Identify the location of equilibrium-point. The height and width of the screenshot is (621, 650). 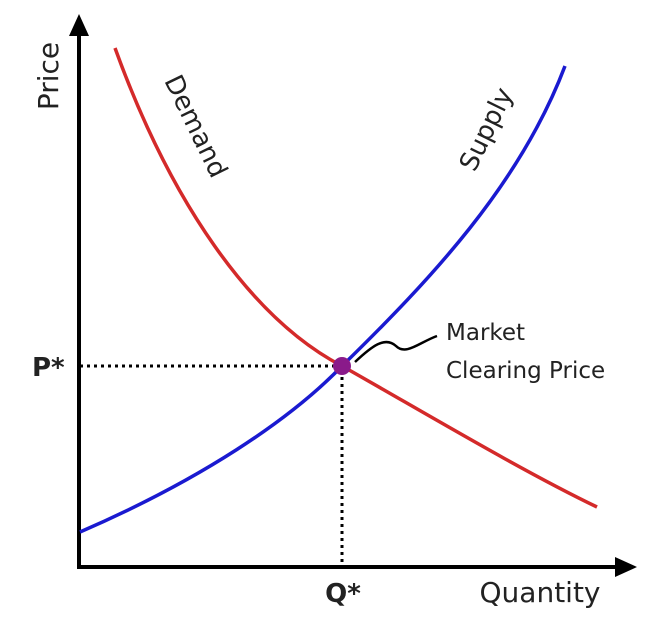
(342, 366).